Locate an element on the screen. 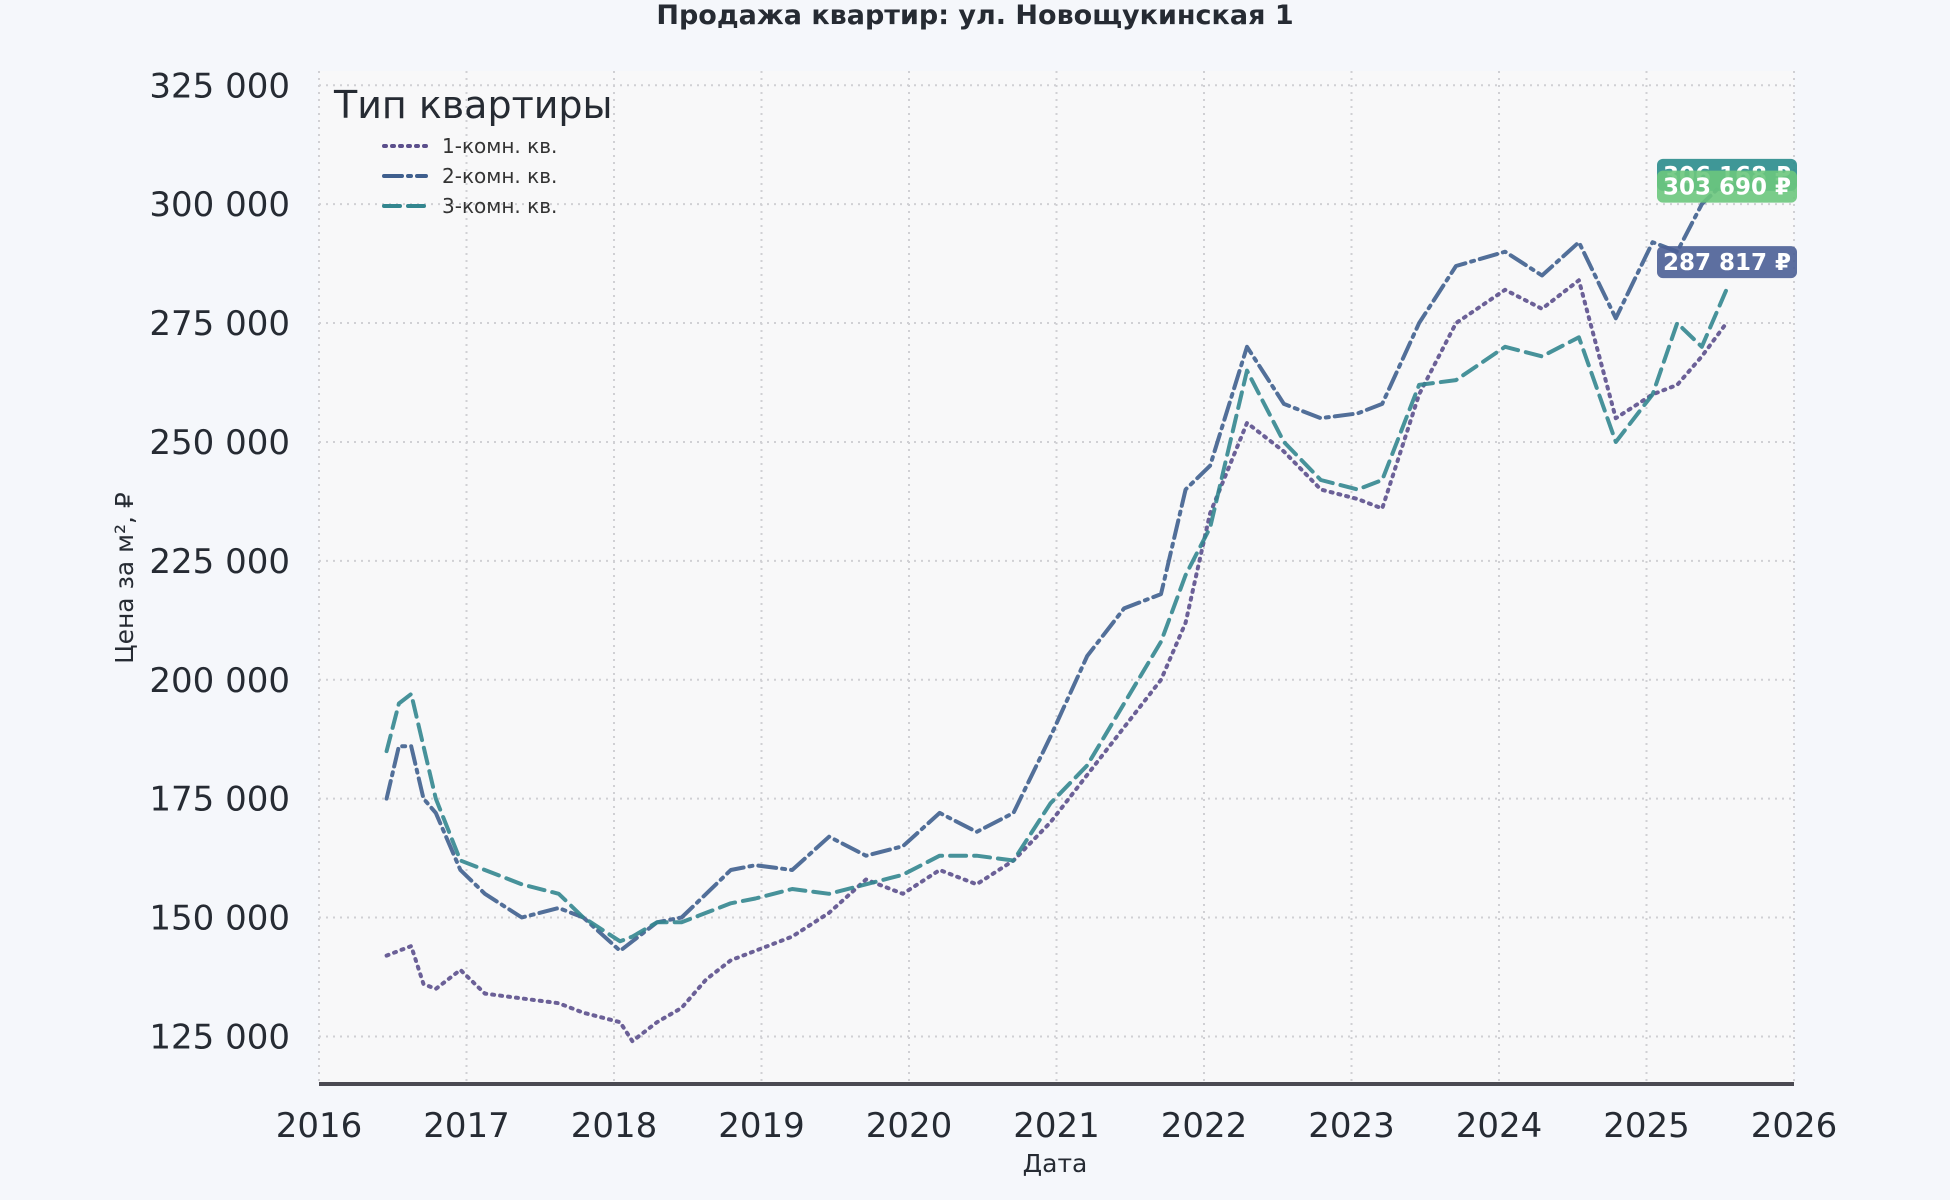  y-tick-label: 300 000 is located at coordinates (219, 205).